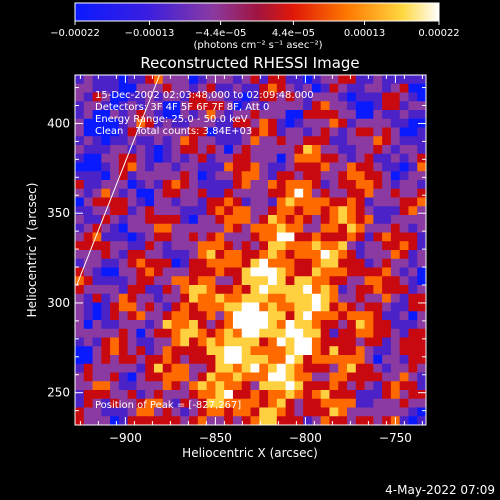 This screenshot has width=500, height=500. What do you see at coordinates (249, 63) in the screenshot?
I see `chart-title: Reconstructed RHESSI Image` at bounding box center [249, 63].